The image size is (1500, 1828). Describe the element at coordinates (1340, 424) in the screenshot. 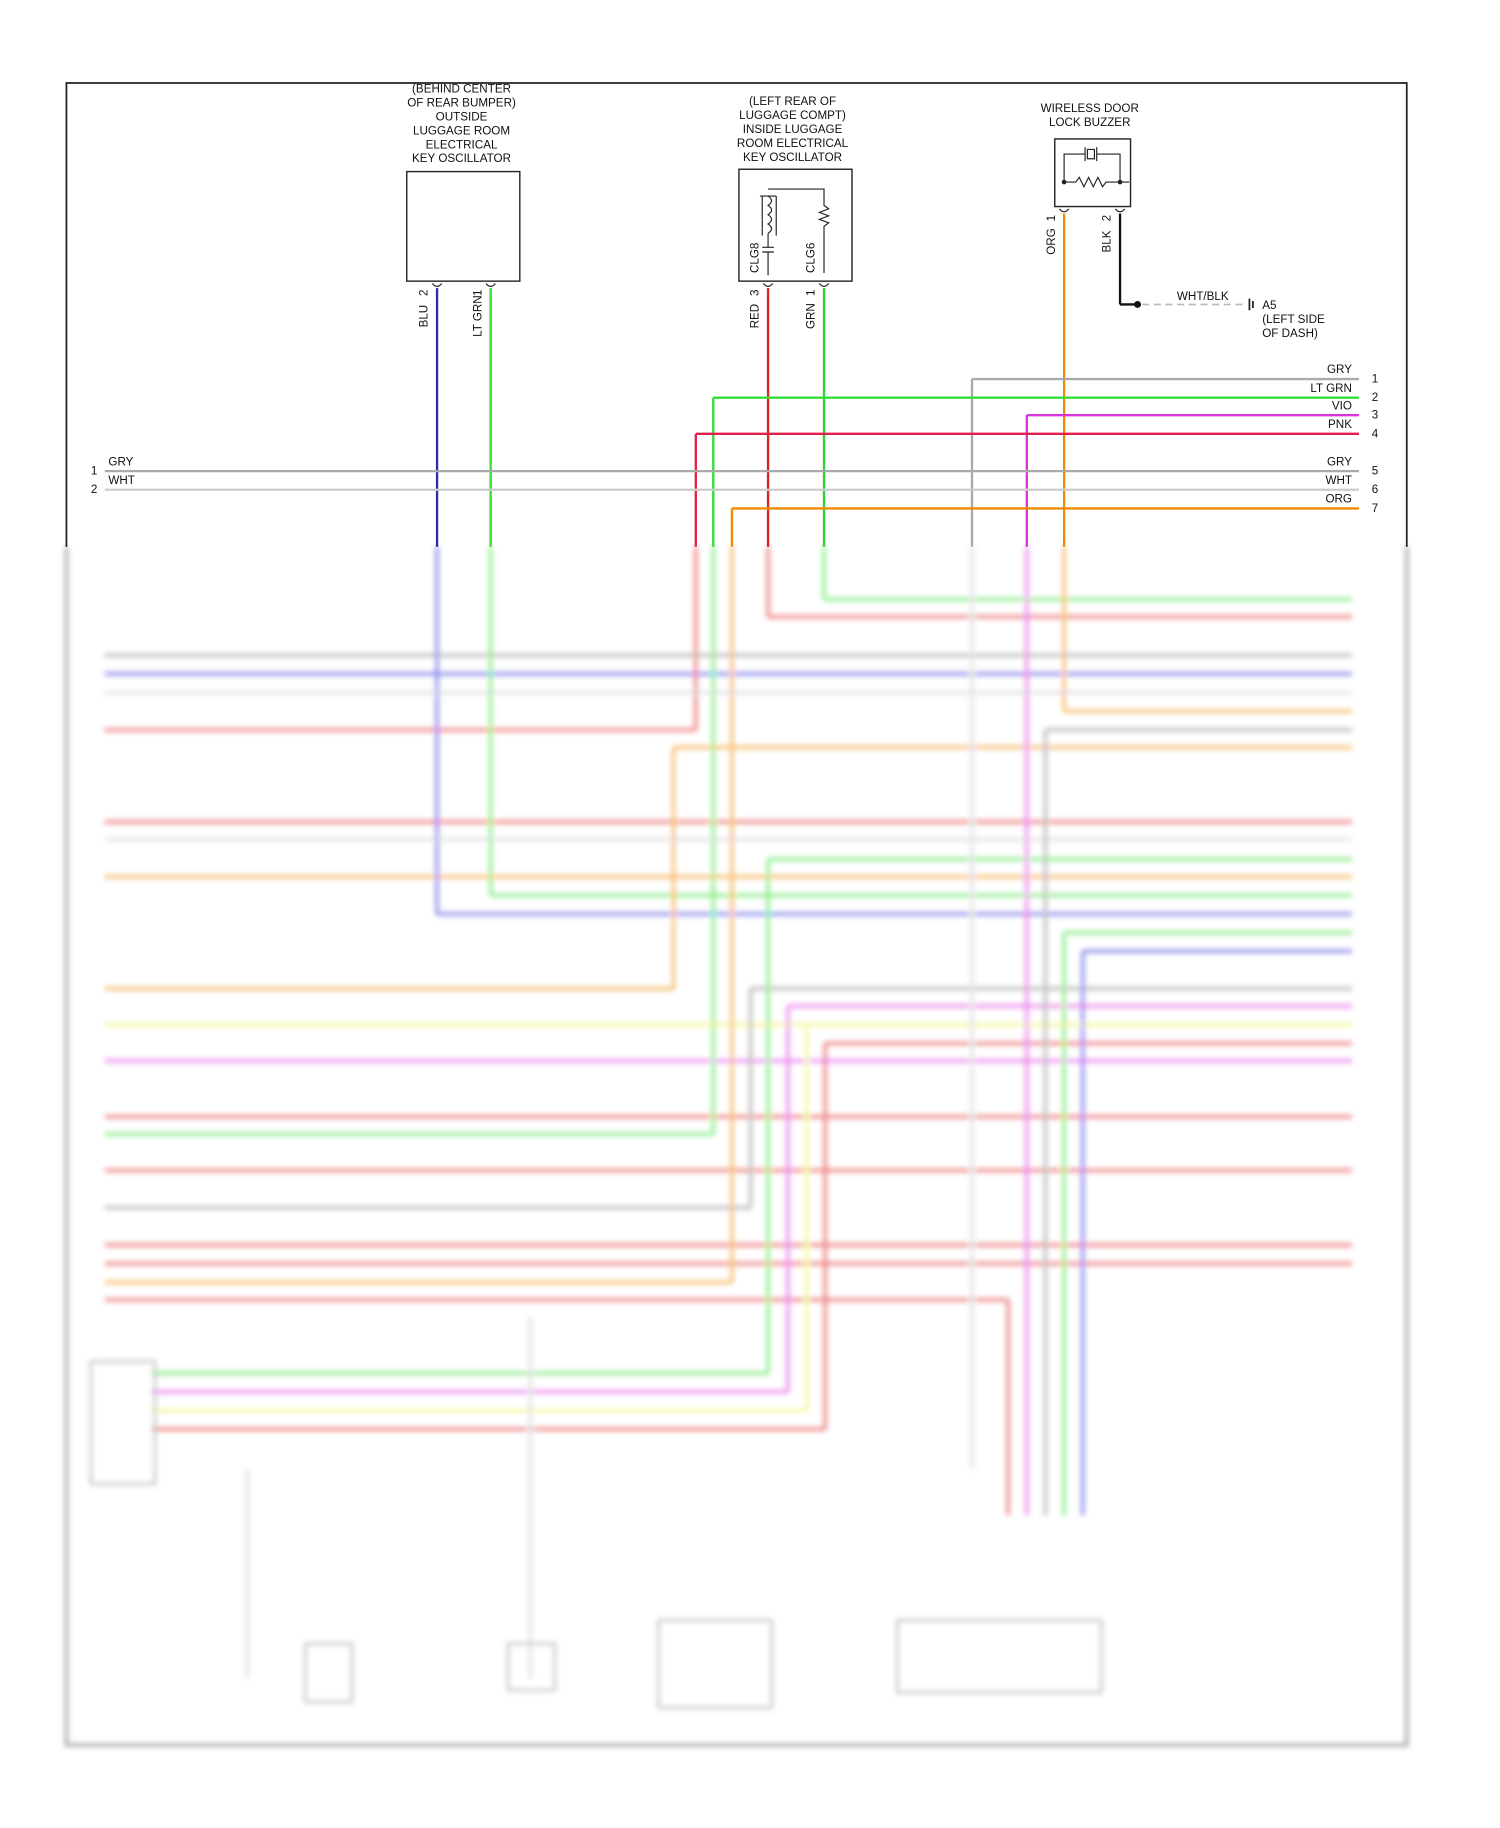

I see `wire-color: PNK` at that location.